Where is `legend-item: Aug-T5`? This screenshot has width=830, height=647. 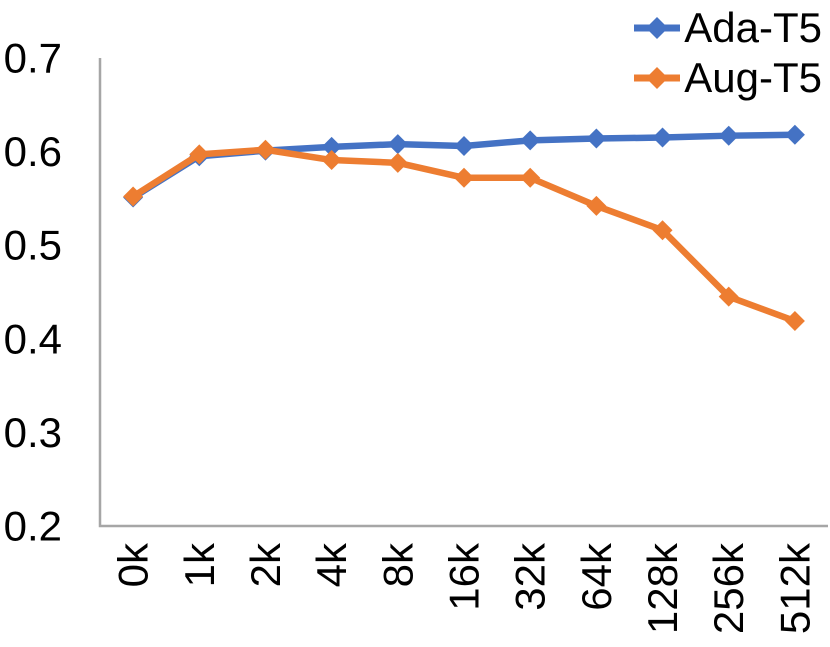 legend-item: Aug-T5 is located at coordinates (727, 78).